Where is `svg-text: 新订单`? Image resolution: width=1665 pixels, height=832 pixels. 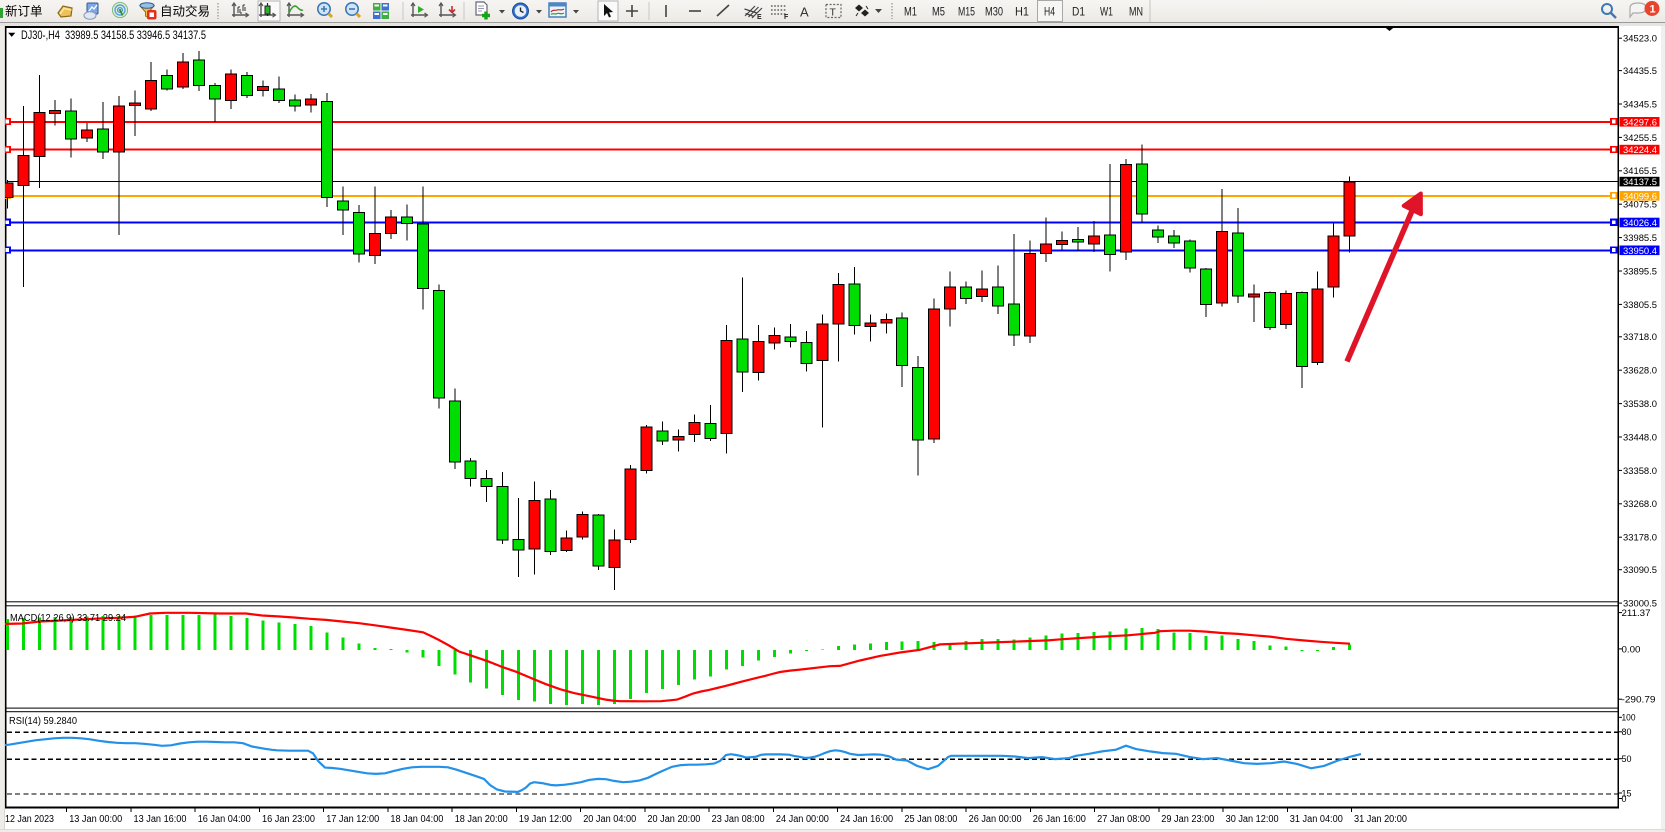
svg-text: 新订单 is located at coordinates (24, 11).